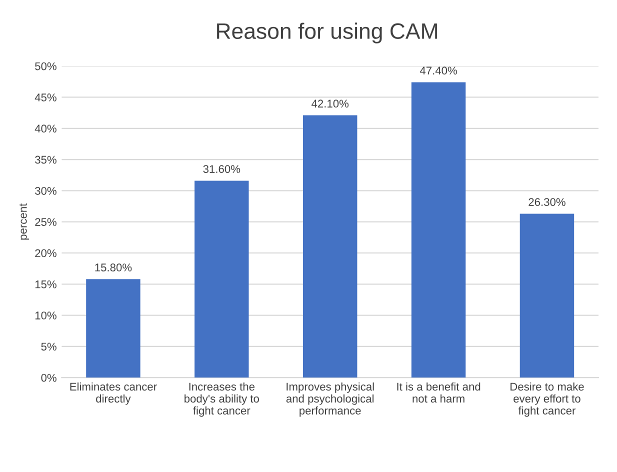 The image size is (617, 472). Describe the element at coordinates (221, 399) in the screenshot. I see `x-tick-label: Increases the body's ability to fight cancer` at that location.